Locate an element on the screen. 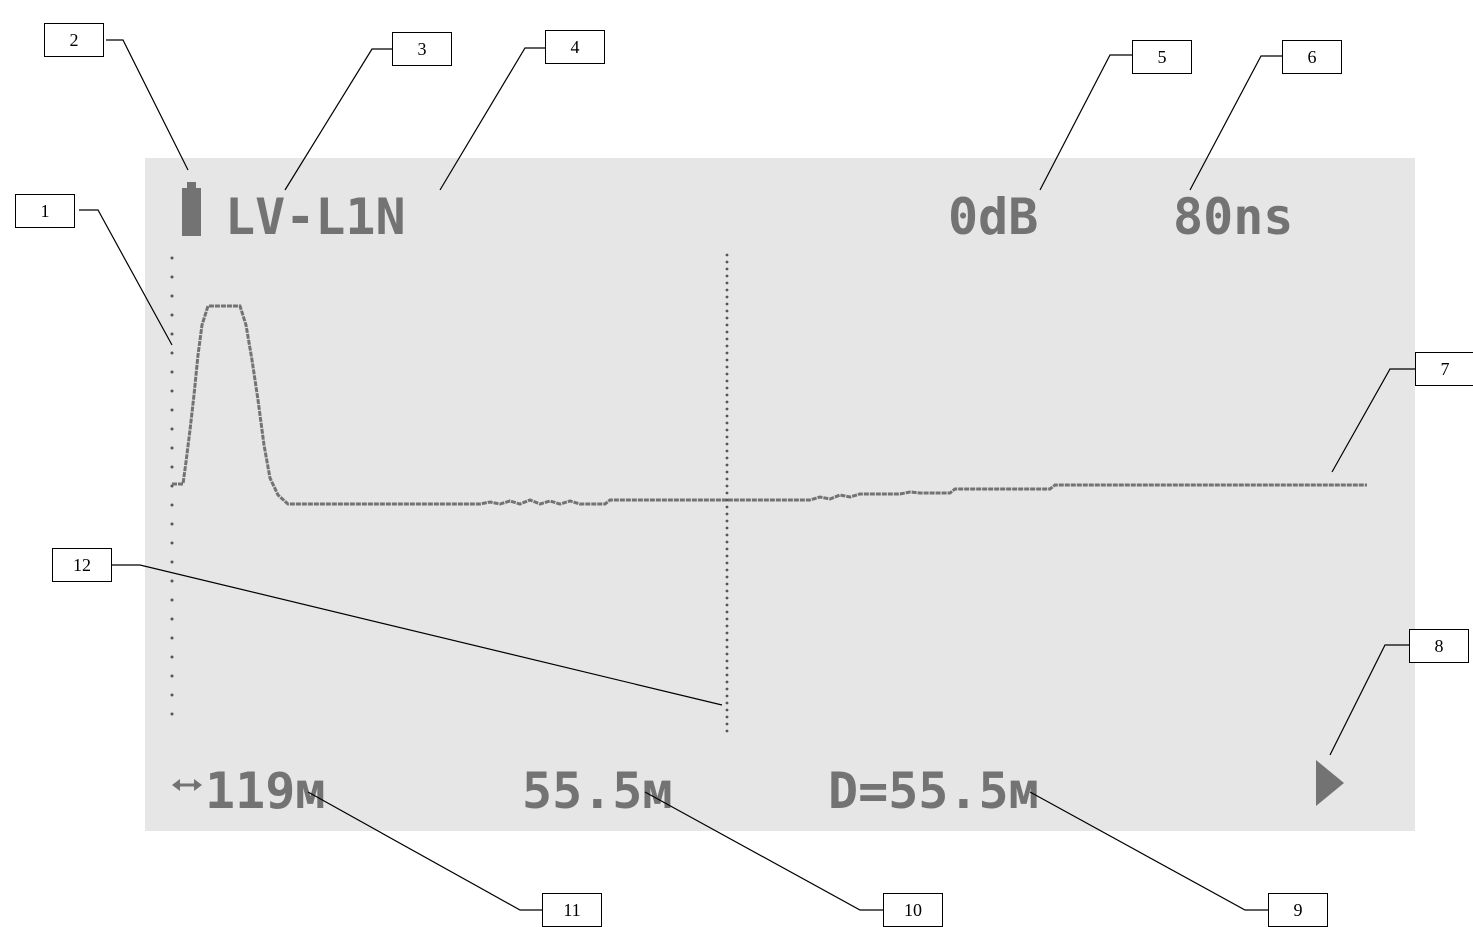 Image resolution: width=1473 pixels, height=927 pixels. callout-3: 3 is located at coordinates (422, 49).